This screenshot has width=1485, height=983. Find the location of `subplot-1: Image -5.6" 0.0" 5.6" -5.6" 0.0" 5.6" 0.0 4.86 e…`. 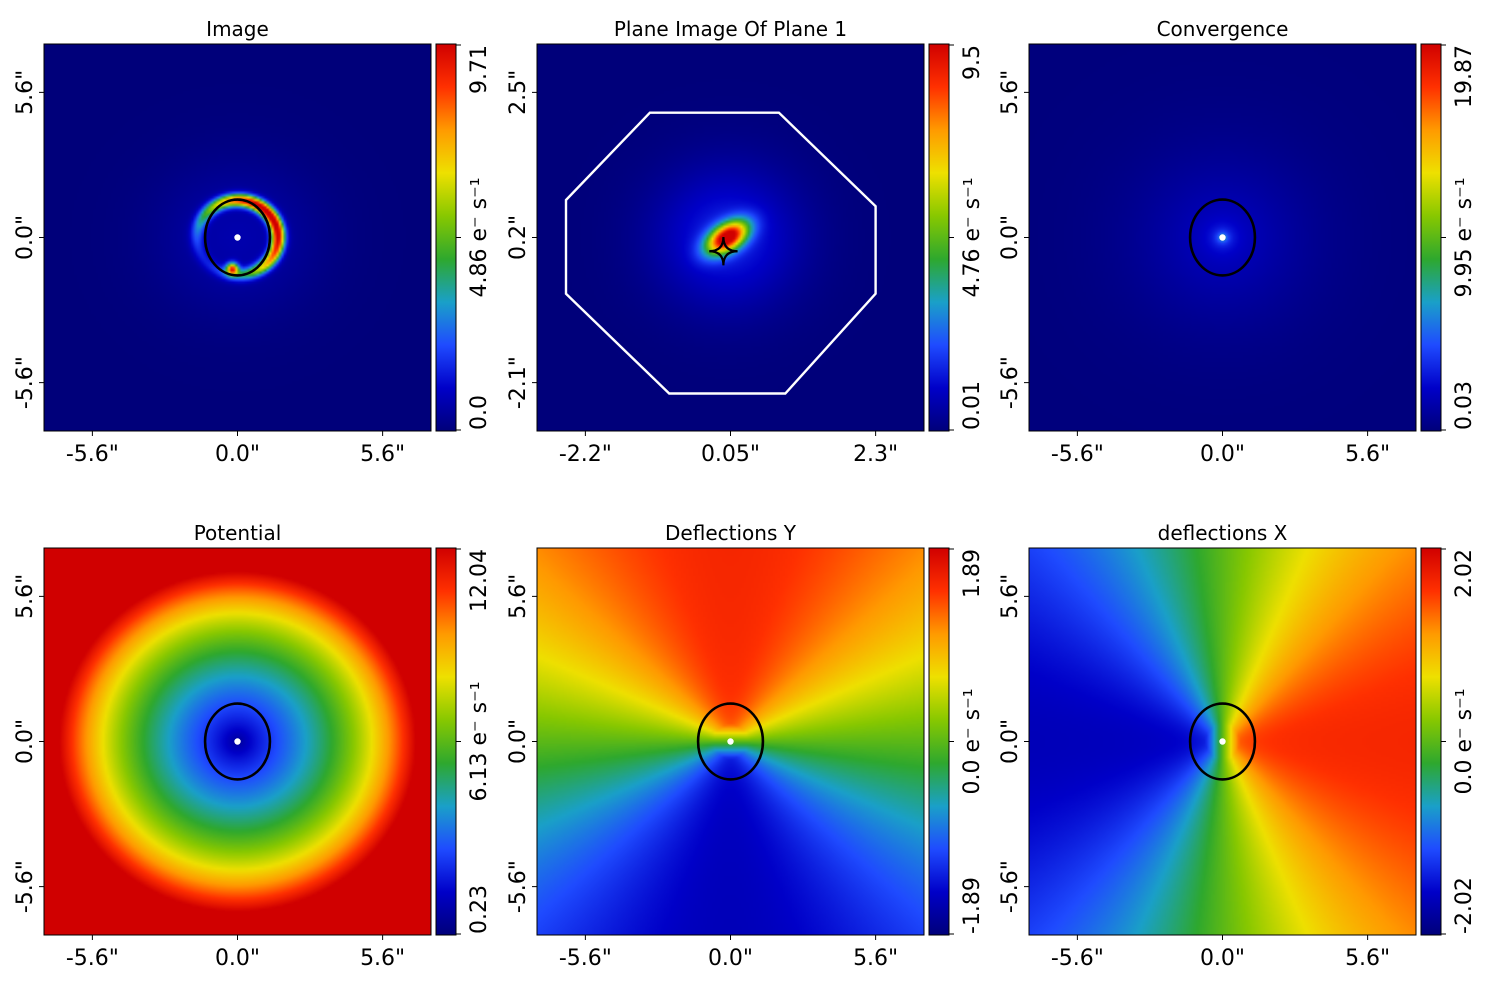

subplot-1: Image -5.6" 0.0" 5.6" -5.6" 0.0" 5.6" 0.0 4.86 e… is located at coordinates (252, 242).